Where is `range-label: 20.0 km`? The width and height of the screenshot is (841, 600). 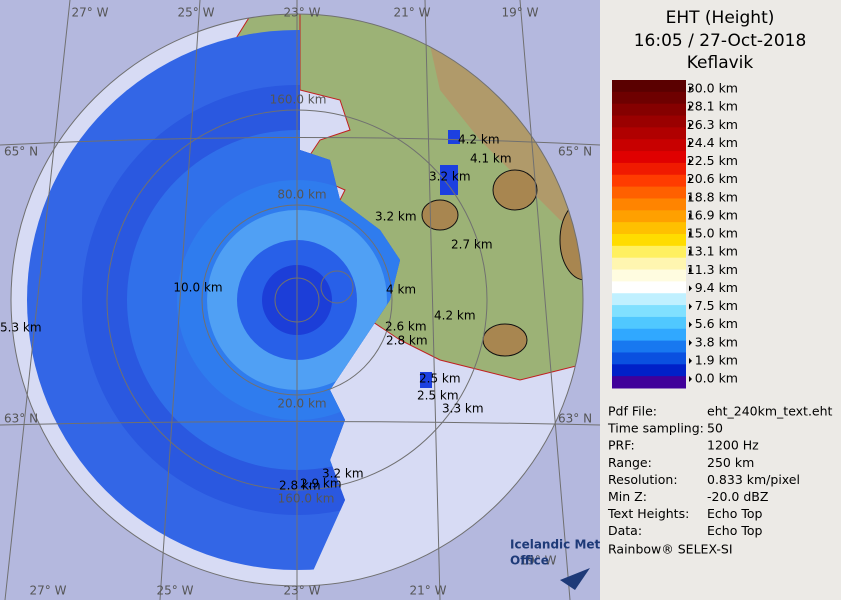
range-label: 20.0 km is located at coordinates (301, 404).